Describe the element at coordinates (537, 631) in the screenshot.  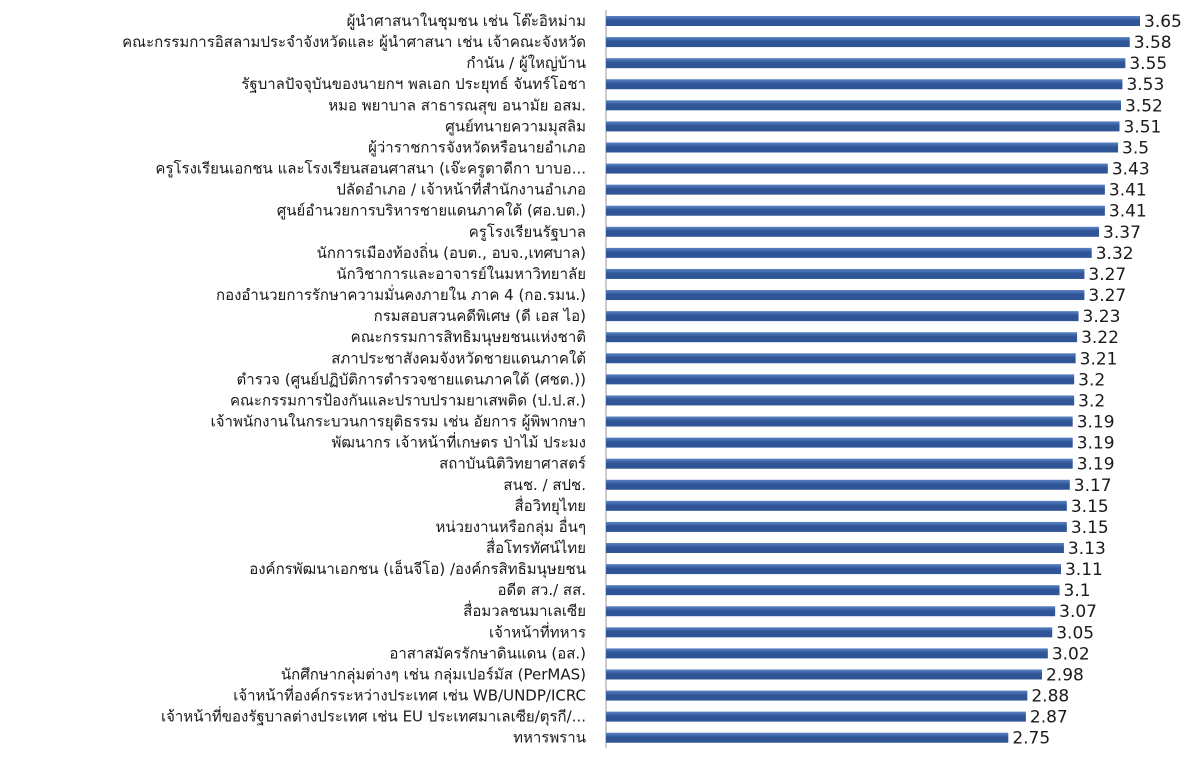
I see `category-label-30: เจ้าหน้าที่ทหาร` at that location.